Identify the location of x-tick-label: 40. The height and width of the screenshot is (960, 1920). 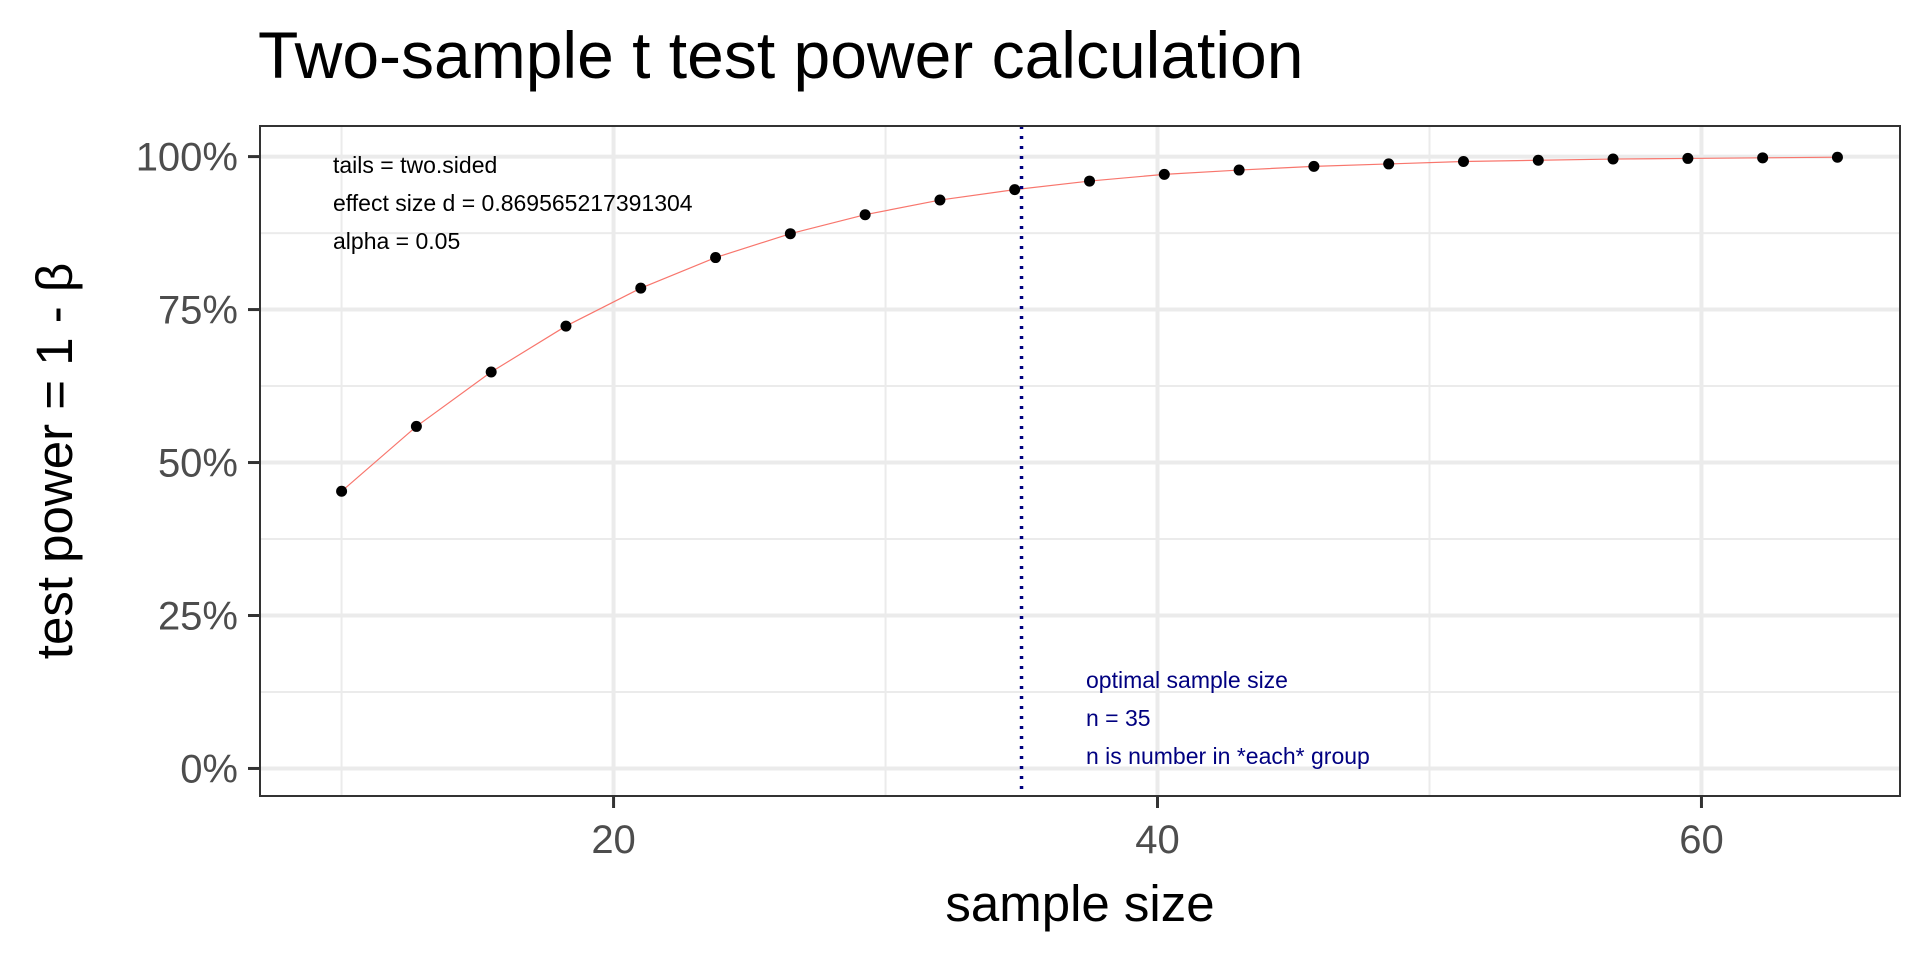
(1157, 840).